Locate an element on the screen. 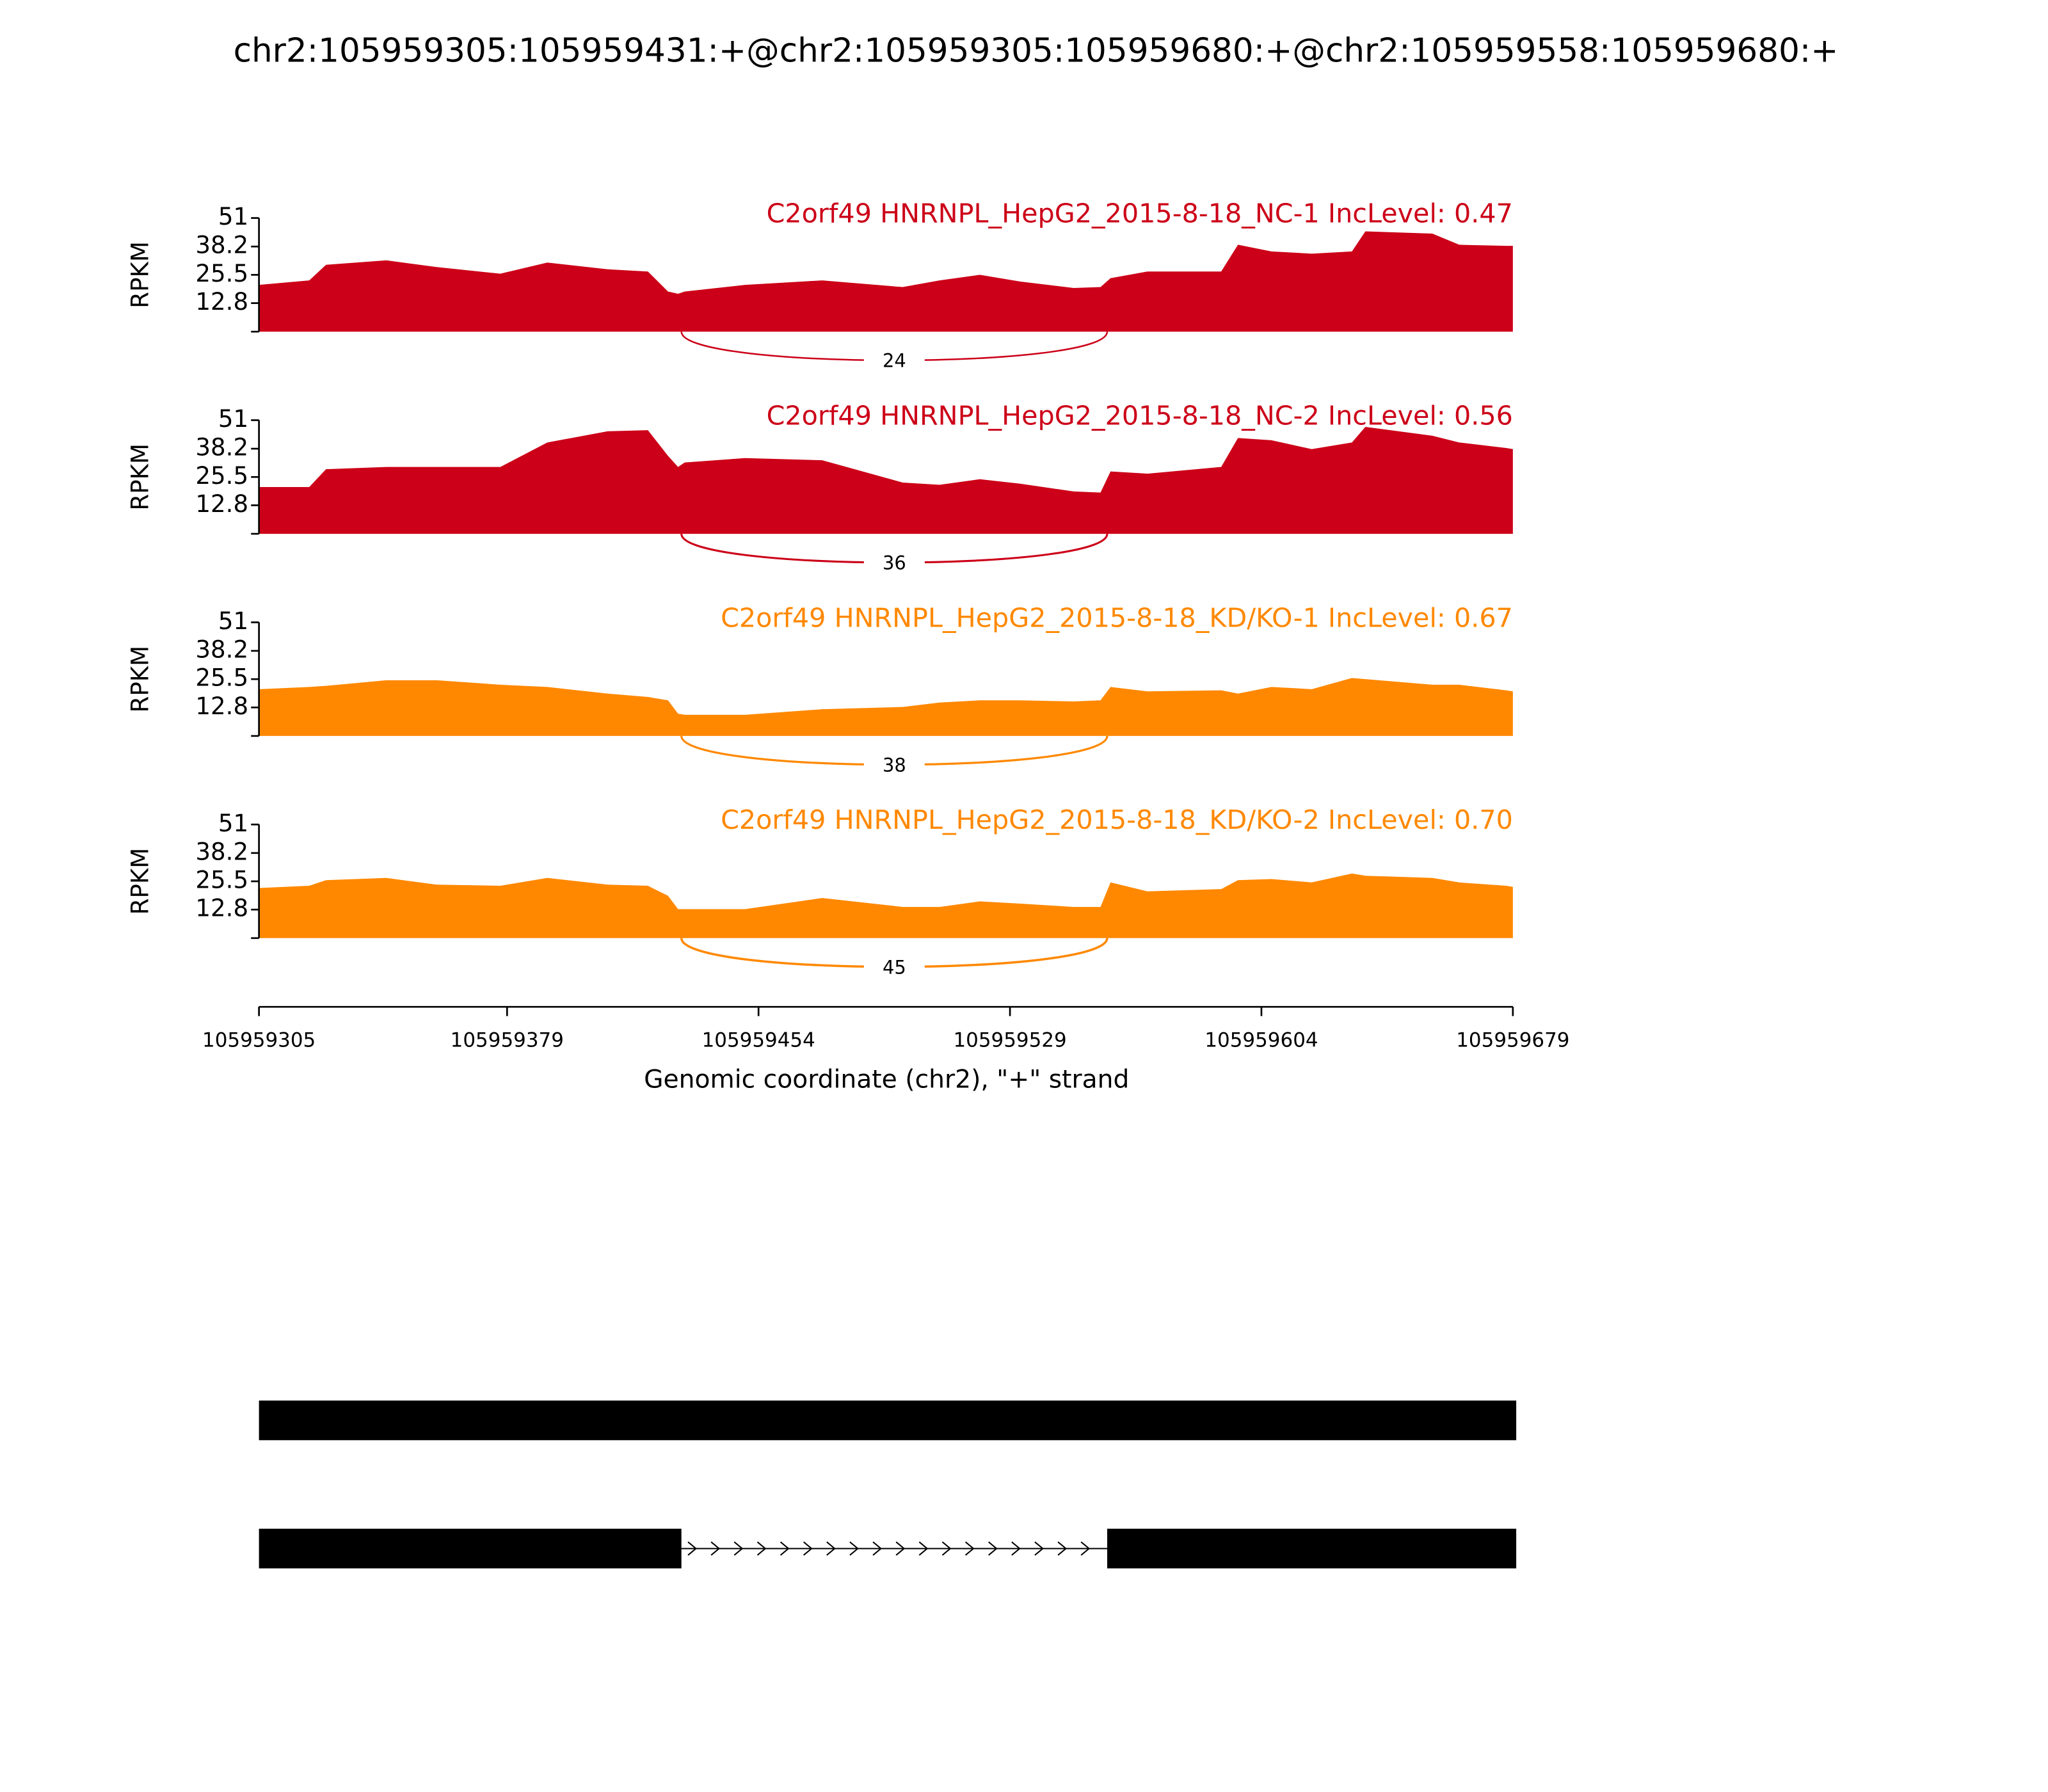 This screenshot has width=2048, height=1792. x-tick-label: 105959679 is located at coordinates (1512, 1040).